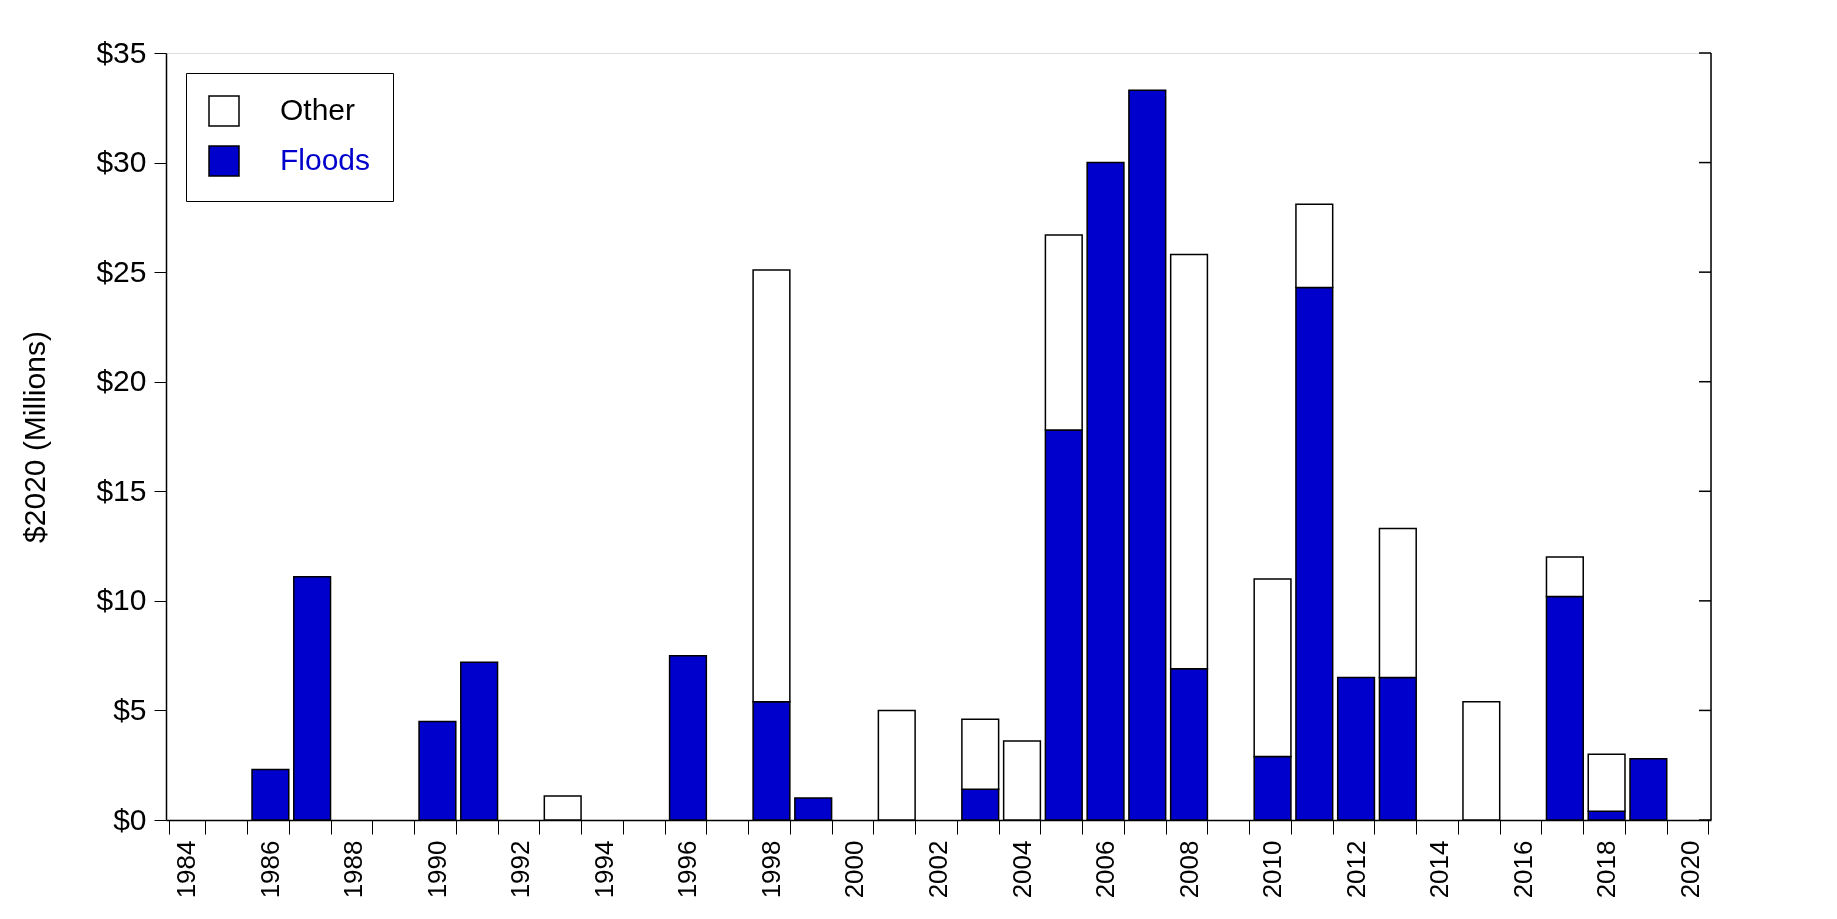  I want to click on x-tick-label: 2006, so click(1105, 869).